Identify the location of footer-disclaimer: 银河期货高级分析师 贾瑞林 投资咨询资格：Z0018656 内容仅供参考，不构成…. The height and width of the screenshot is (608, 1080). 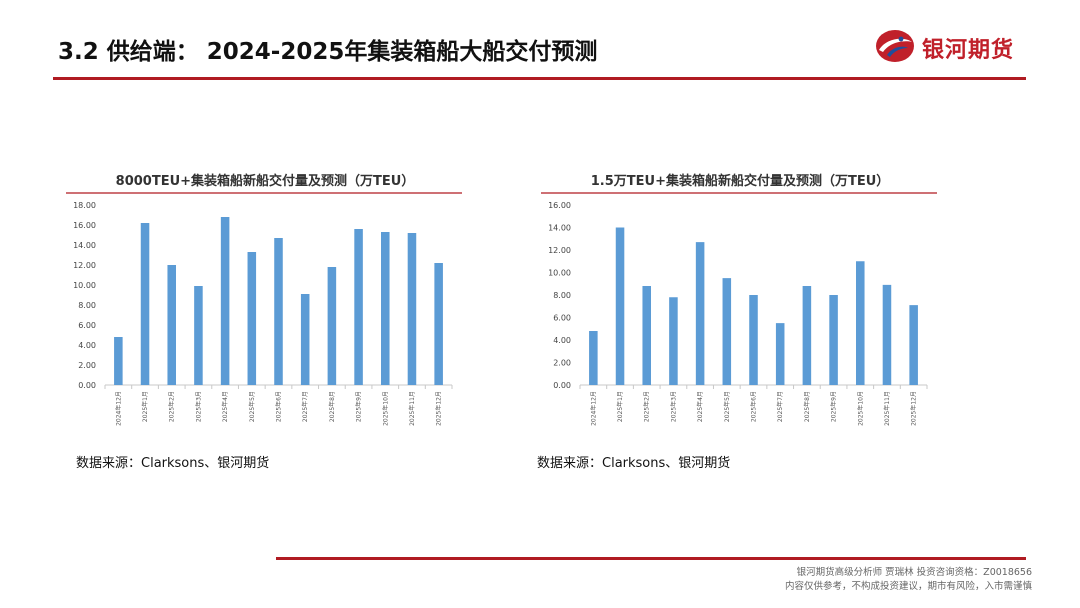
(908, 580).